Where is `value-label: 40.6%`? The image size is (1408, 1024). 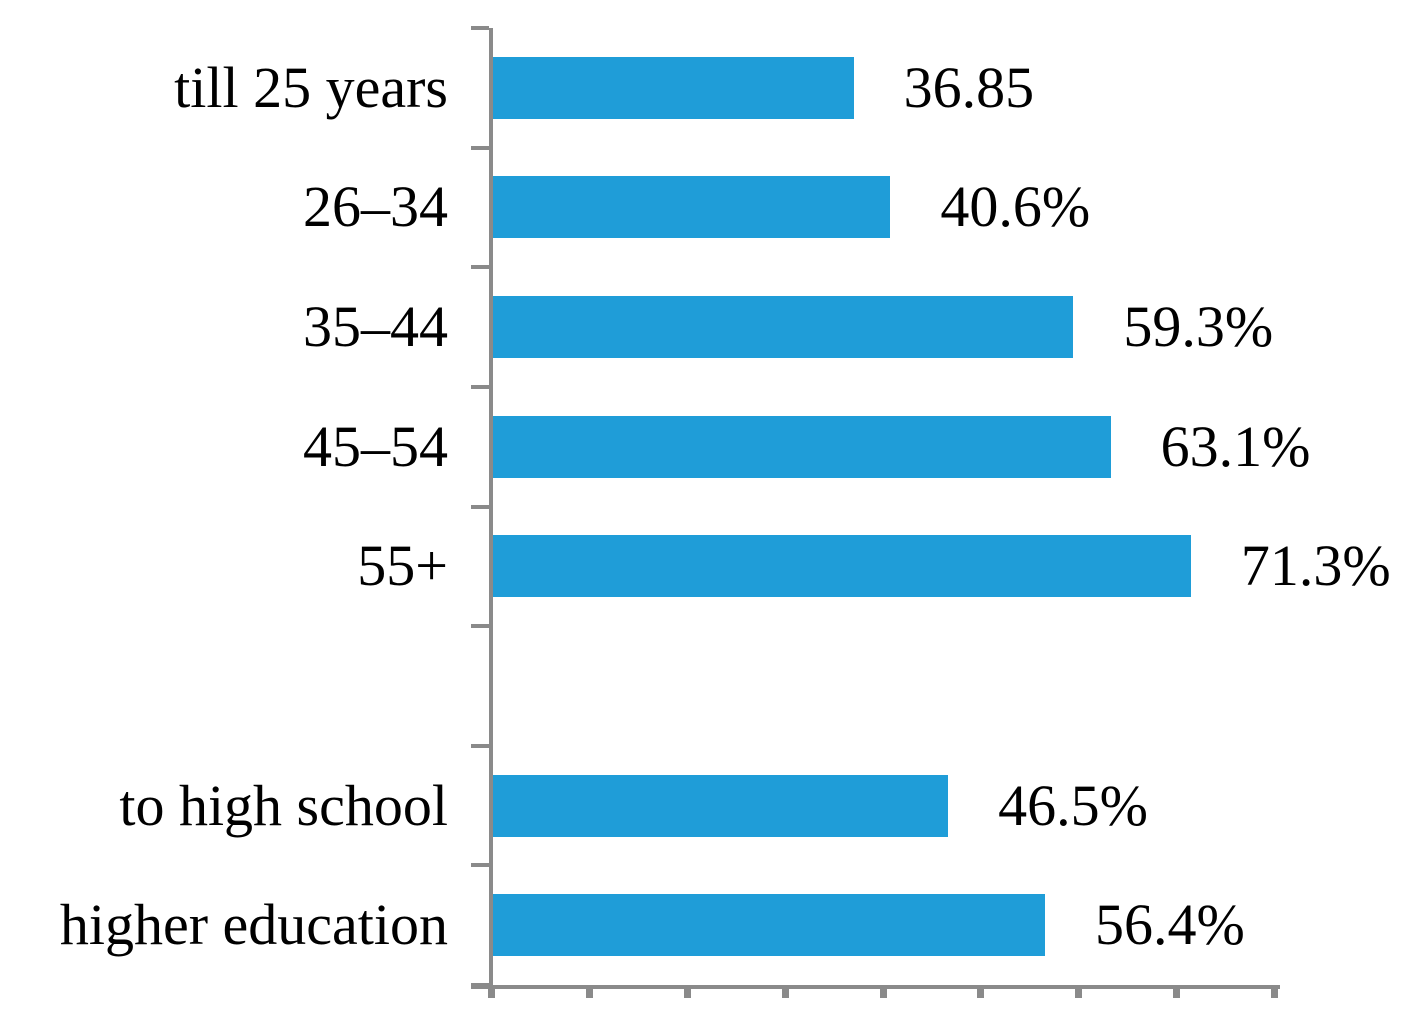
value-label: 40.6% is located at coordinates (1015, 207).